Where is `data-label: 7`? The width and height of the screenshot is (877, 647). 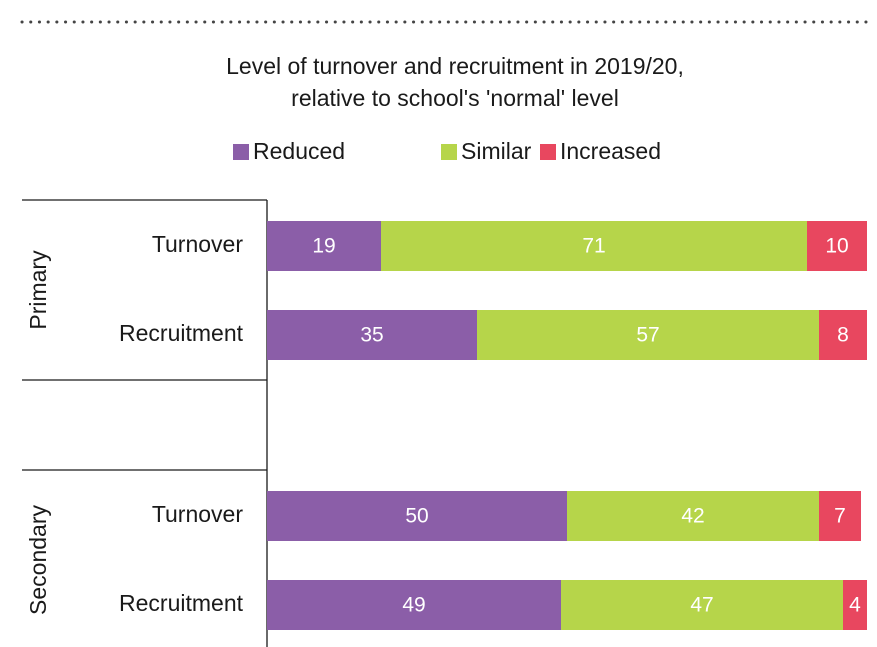 data-label: 7 is located at coordinates (840, 516).